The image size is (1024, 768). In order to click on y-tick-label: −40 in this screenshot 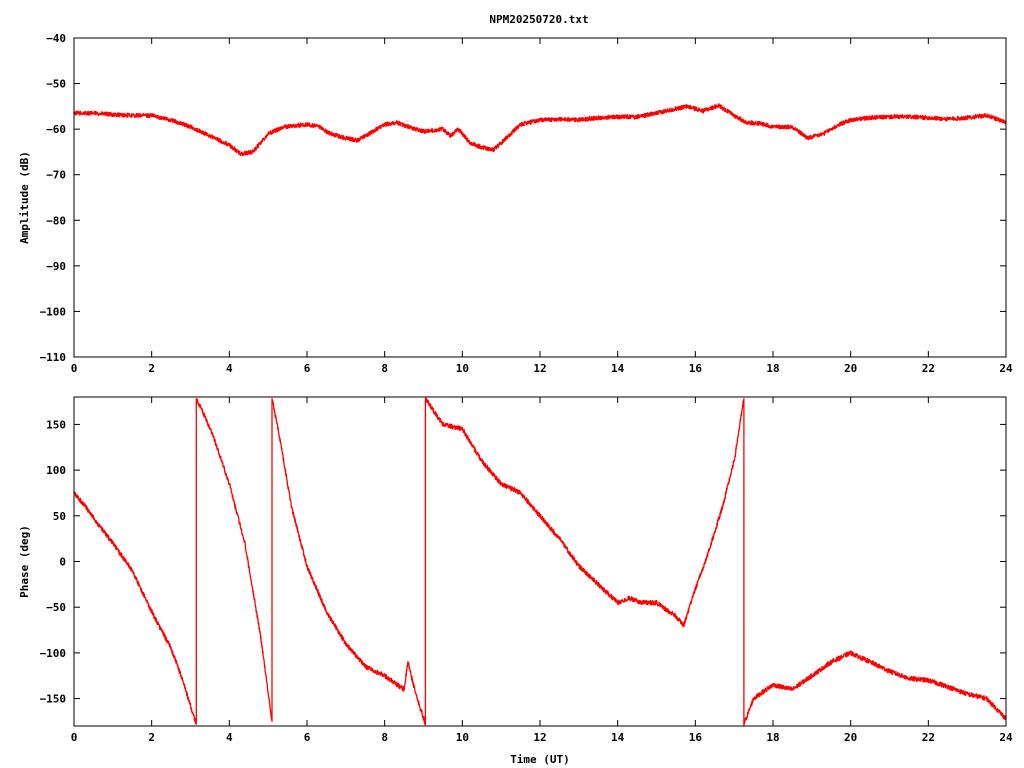, I will do `click(56, 38)`.